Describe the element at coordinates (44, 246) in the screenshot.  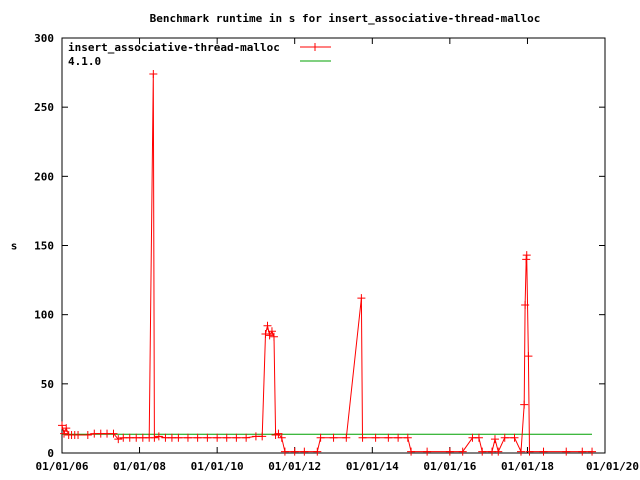
I see `y-tick-label: 150` at that location.